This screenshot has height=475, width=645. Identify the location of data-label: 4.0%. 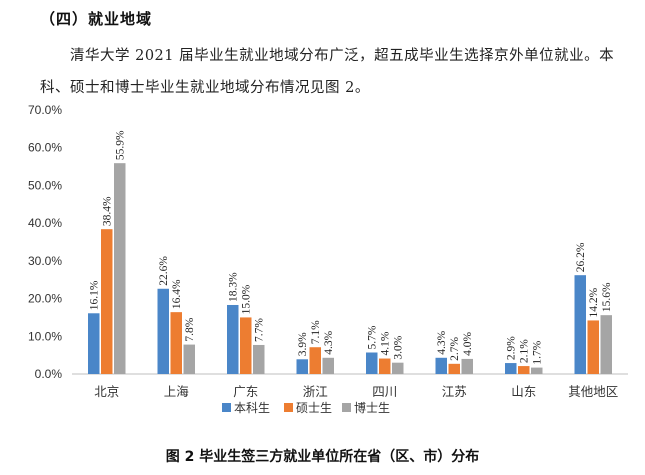
(468, 344).